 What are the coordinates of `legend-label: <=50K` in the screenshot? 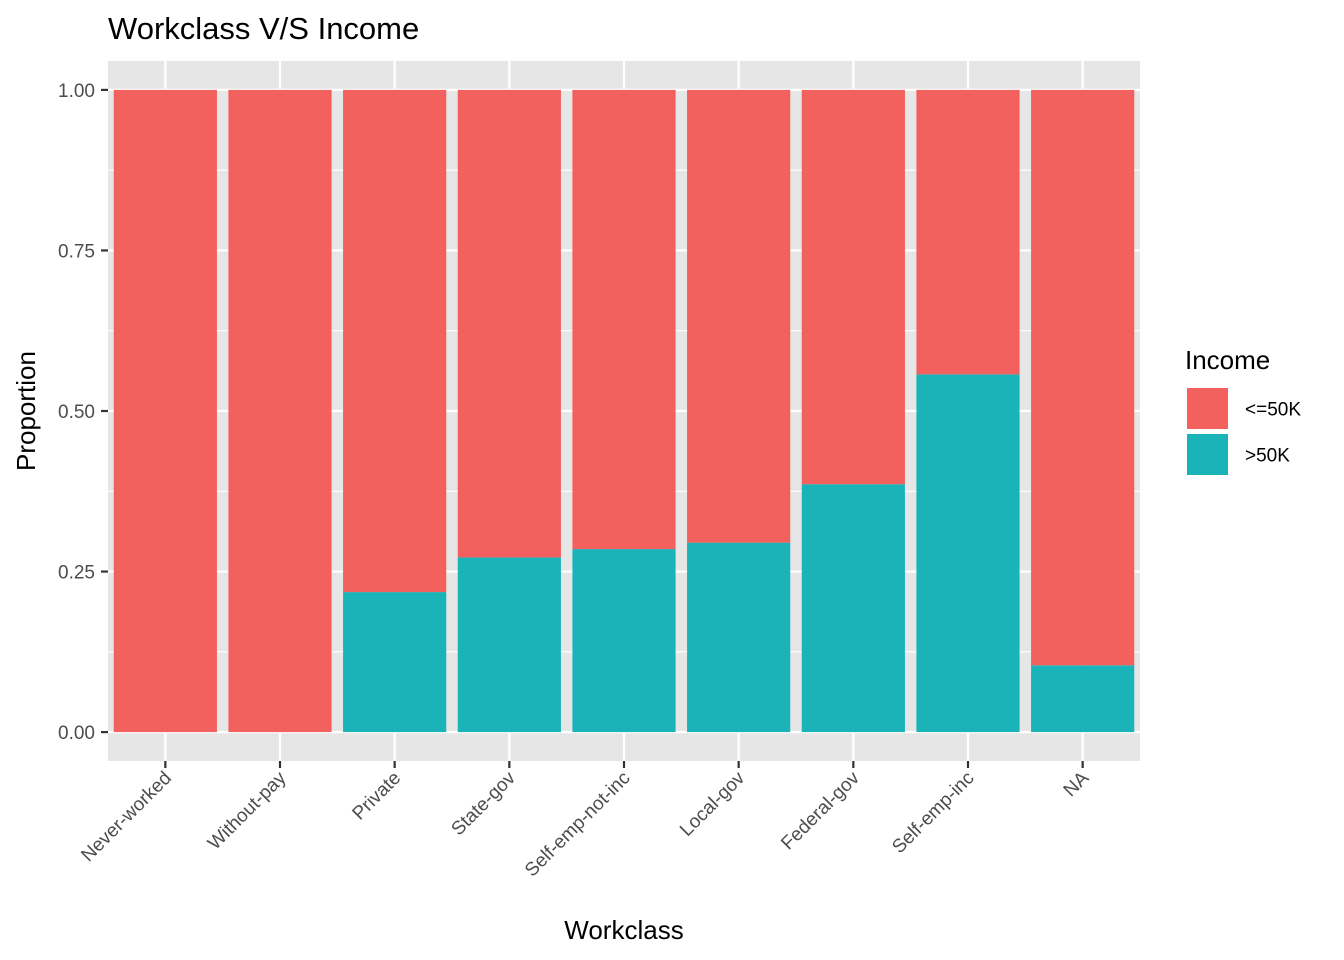 It's located at (1273, 410).